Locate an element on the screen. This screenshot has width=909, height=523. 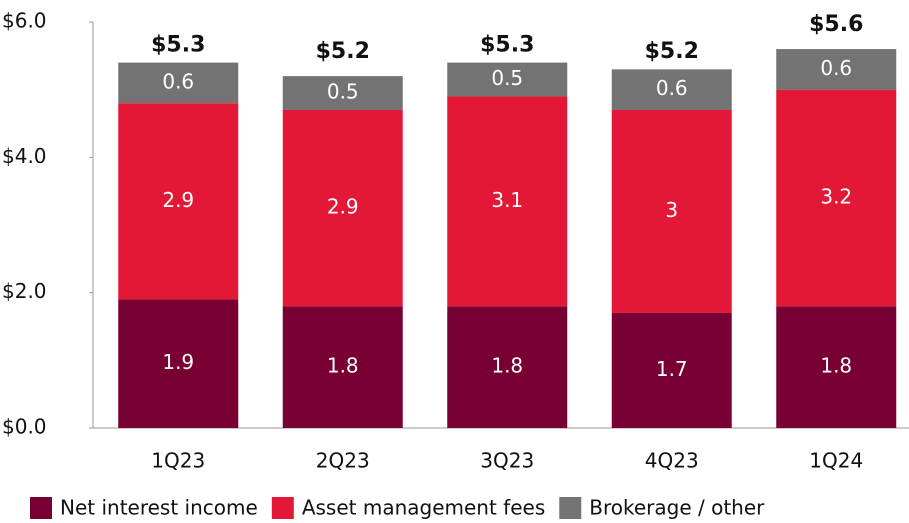
data-label: 1.7 is located at coordinates (672, 369).